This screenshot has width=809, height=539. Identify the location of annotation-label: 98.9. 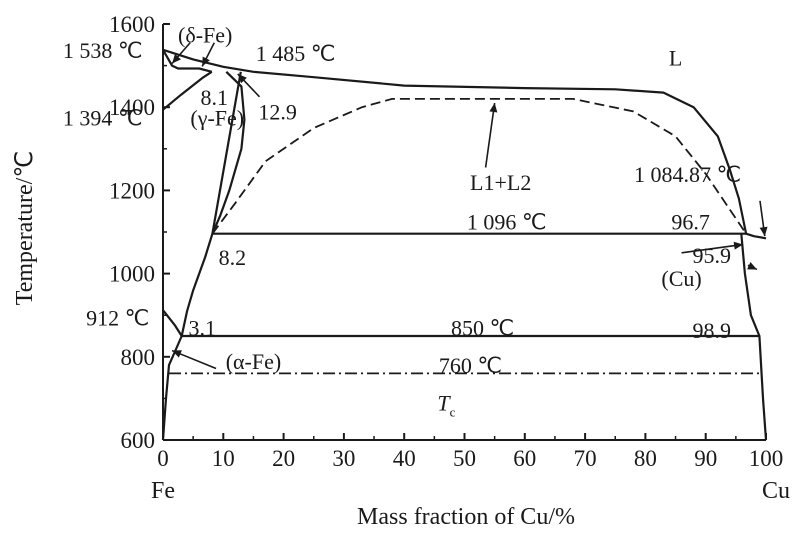
(711, 330).